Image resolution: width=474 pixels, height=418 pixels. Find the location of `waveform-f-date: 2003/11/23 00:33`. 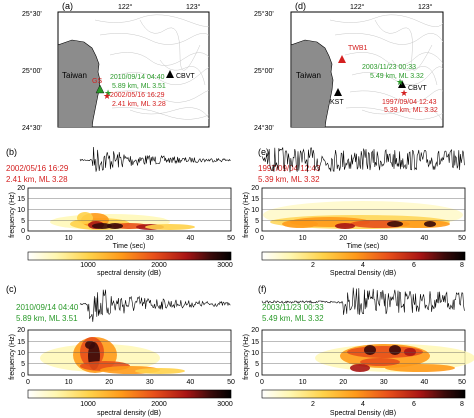

waveform-f-date: 2003/11/23 00:33 is located at coordinates (293, 307).